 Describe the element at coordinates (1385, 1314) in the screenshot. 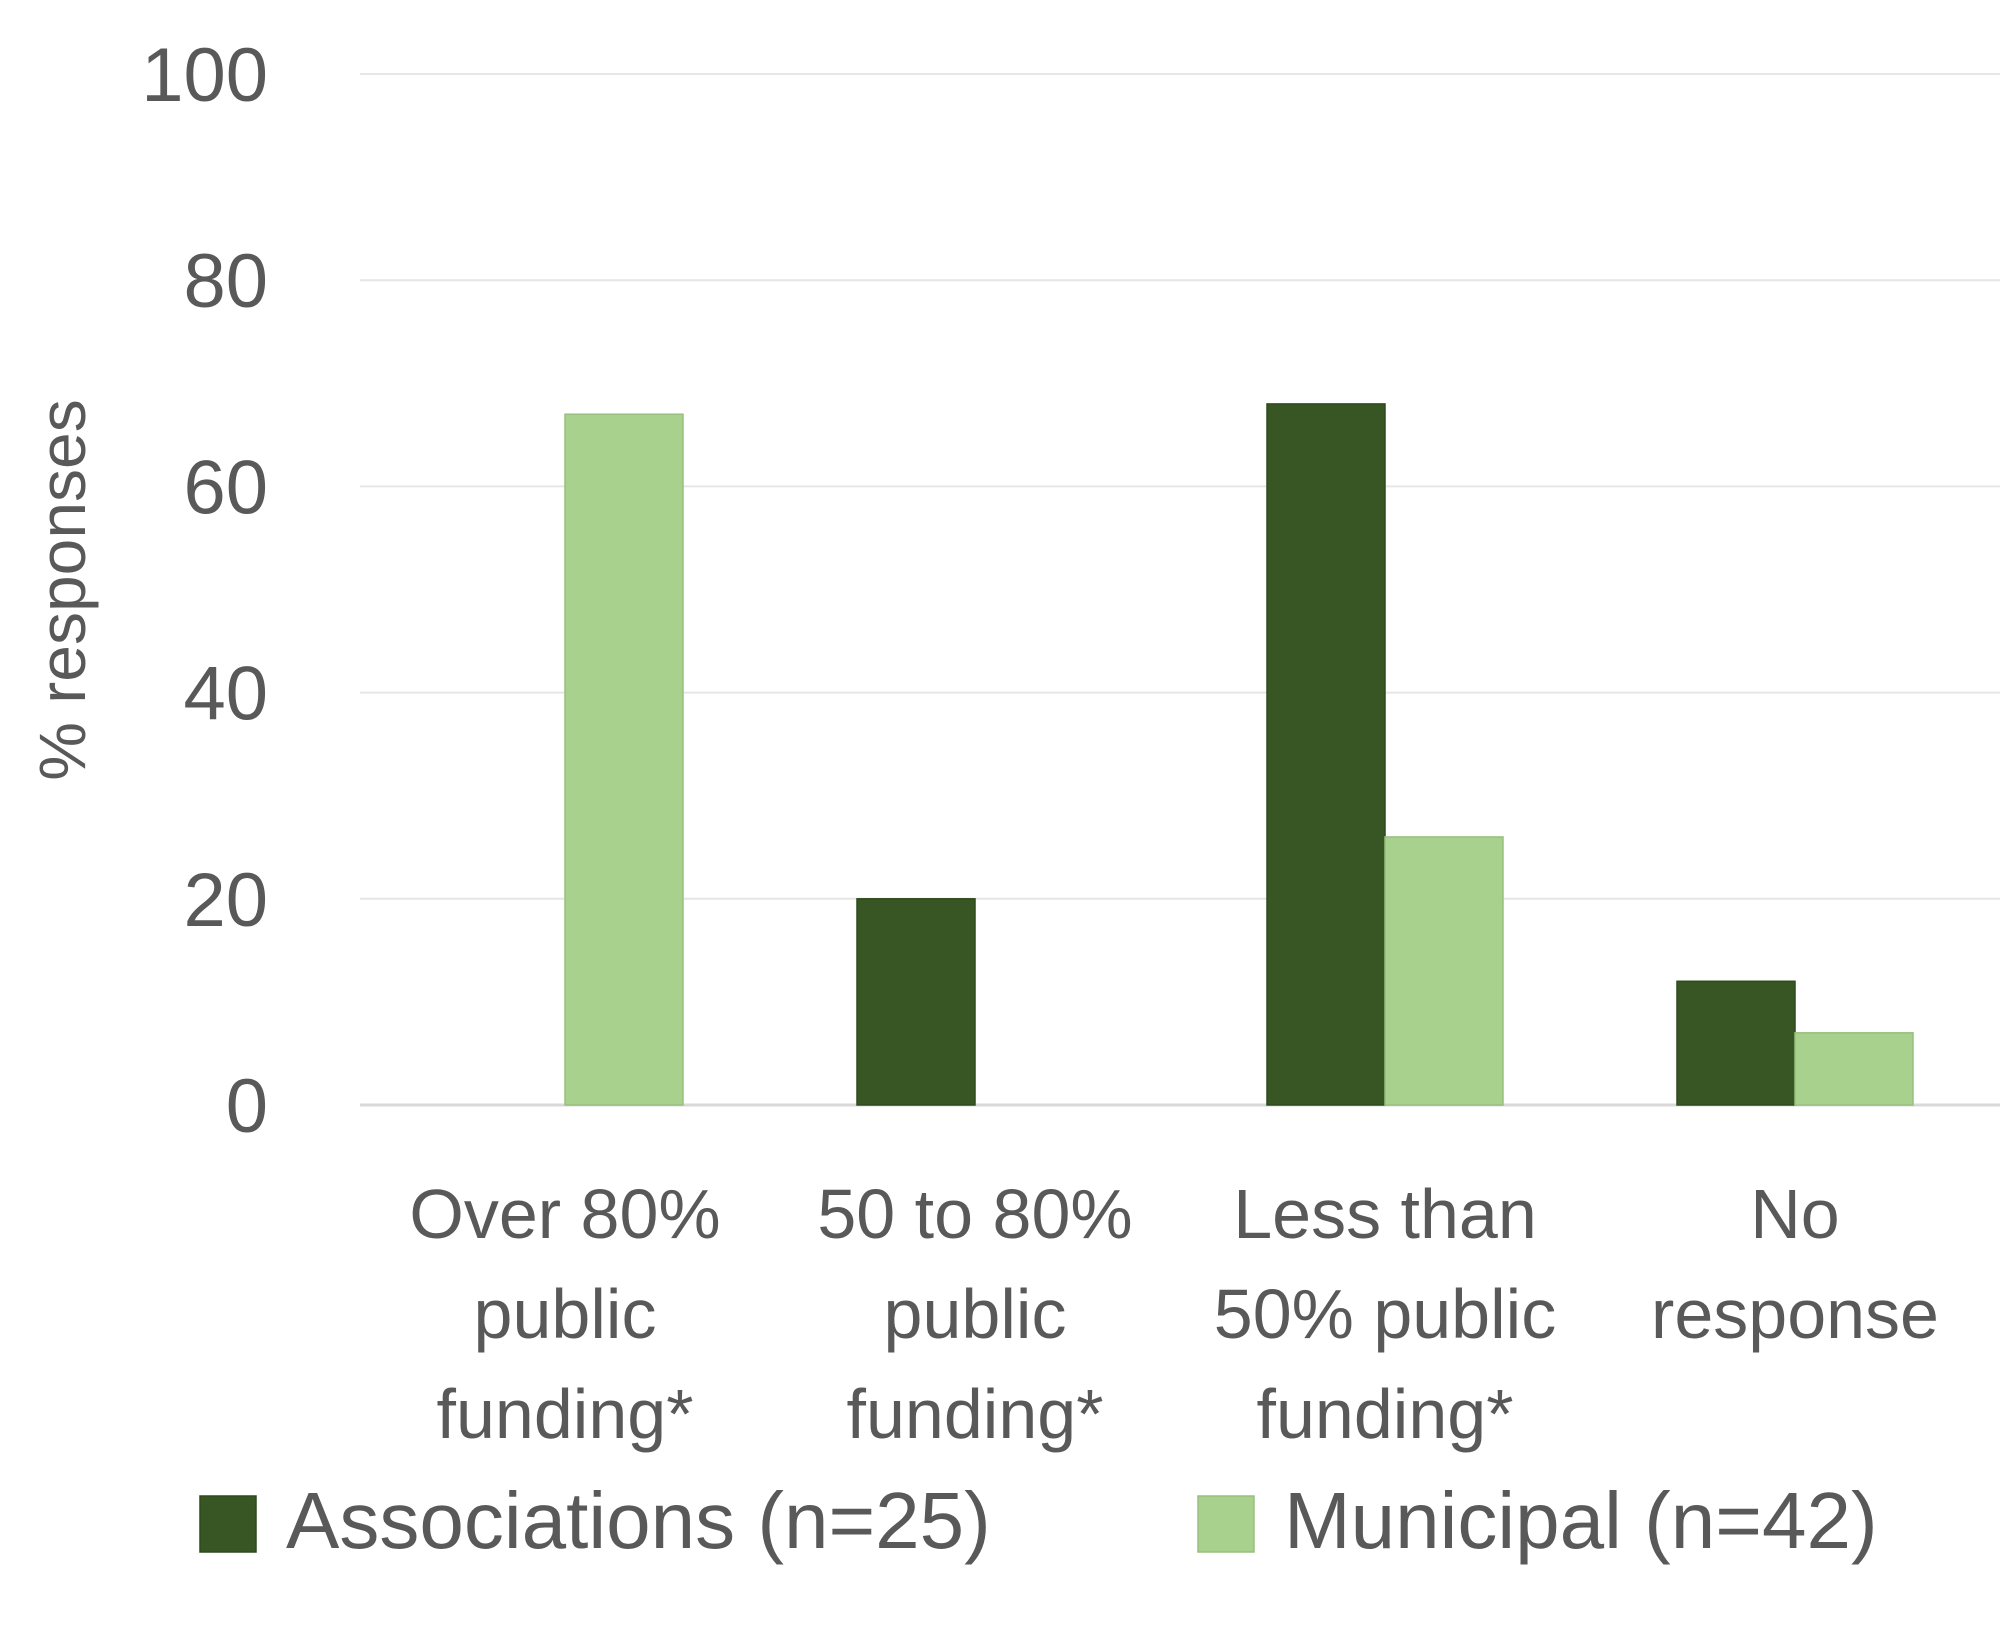

I see `x-category-label: Less than 50% public funding*` at that location.